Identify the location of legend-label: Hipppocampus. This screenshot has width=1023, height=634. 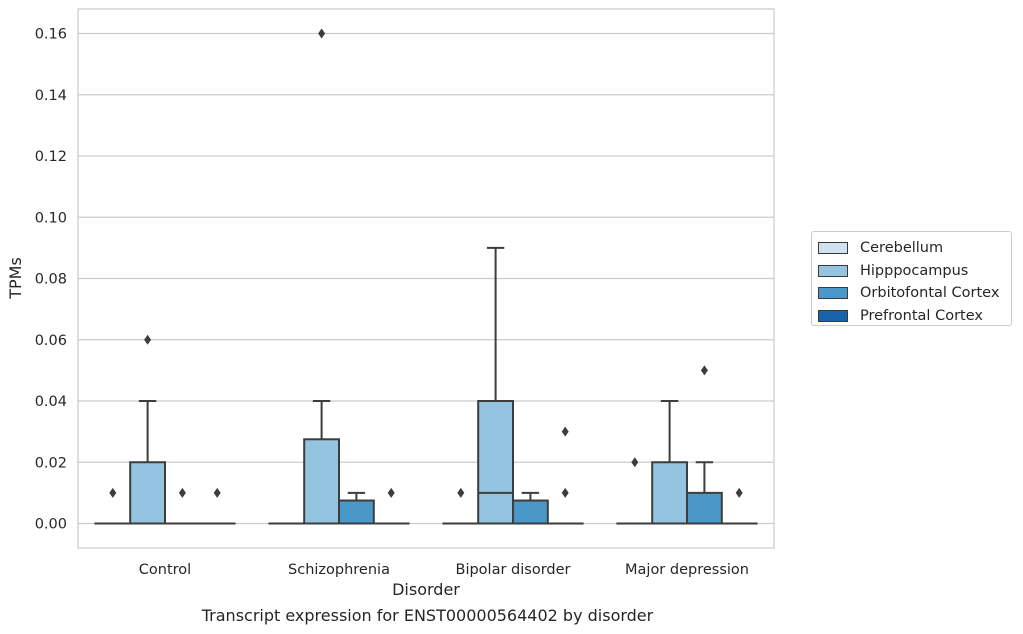
(914, 270).